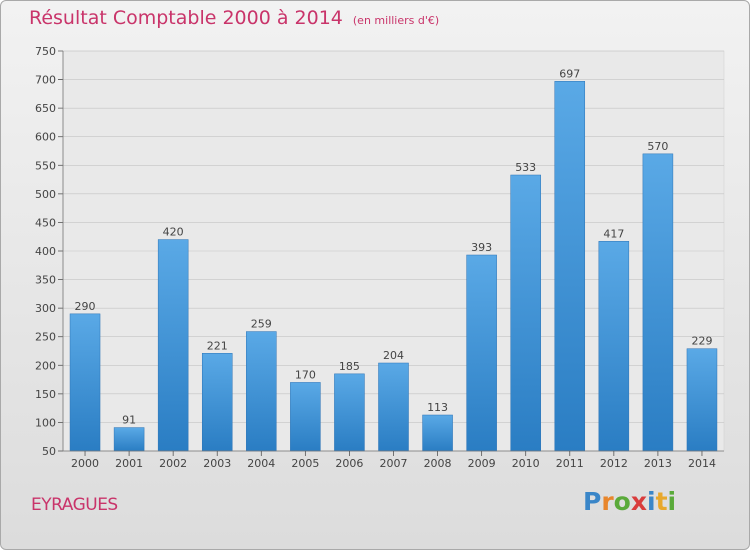 The width and height of the screenshot is (750, 550). I want to click on x-tick-label: 2006, so click(349, 463).